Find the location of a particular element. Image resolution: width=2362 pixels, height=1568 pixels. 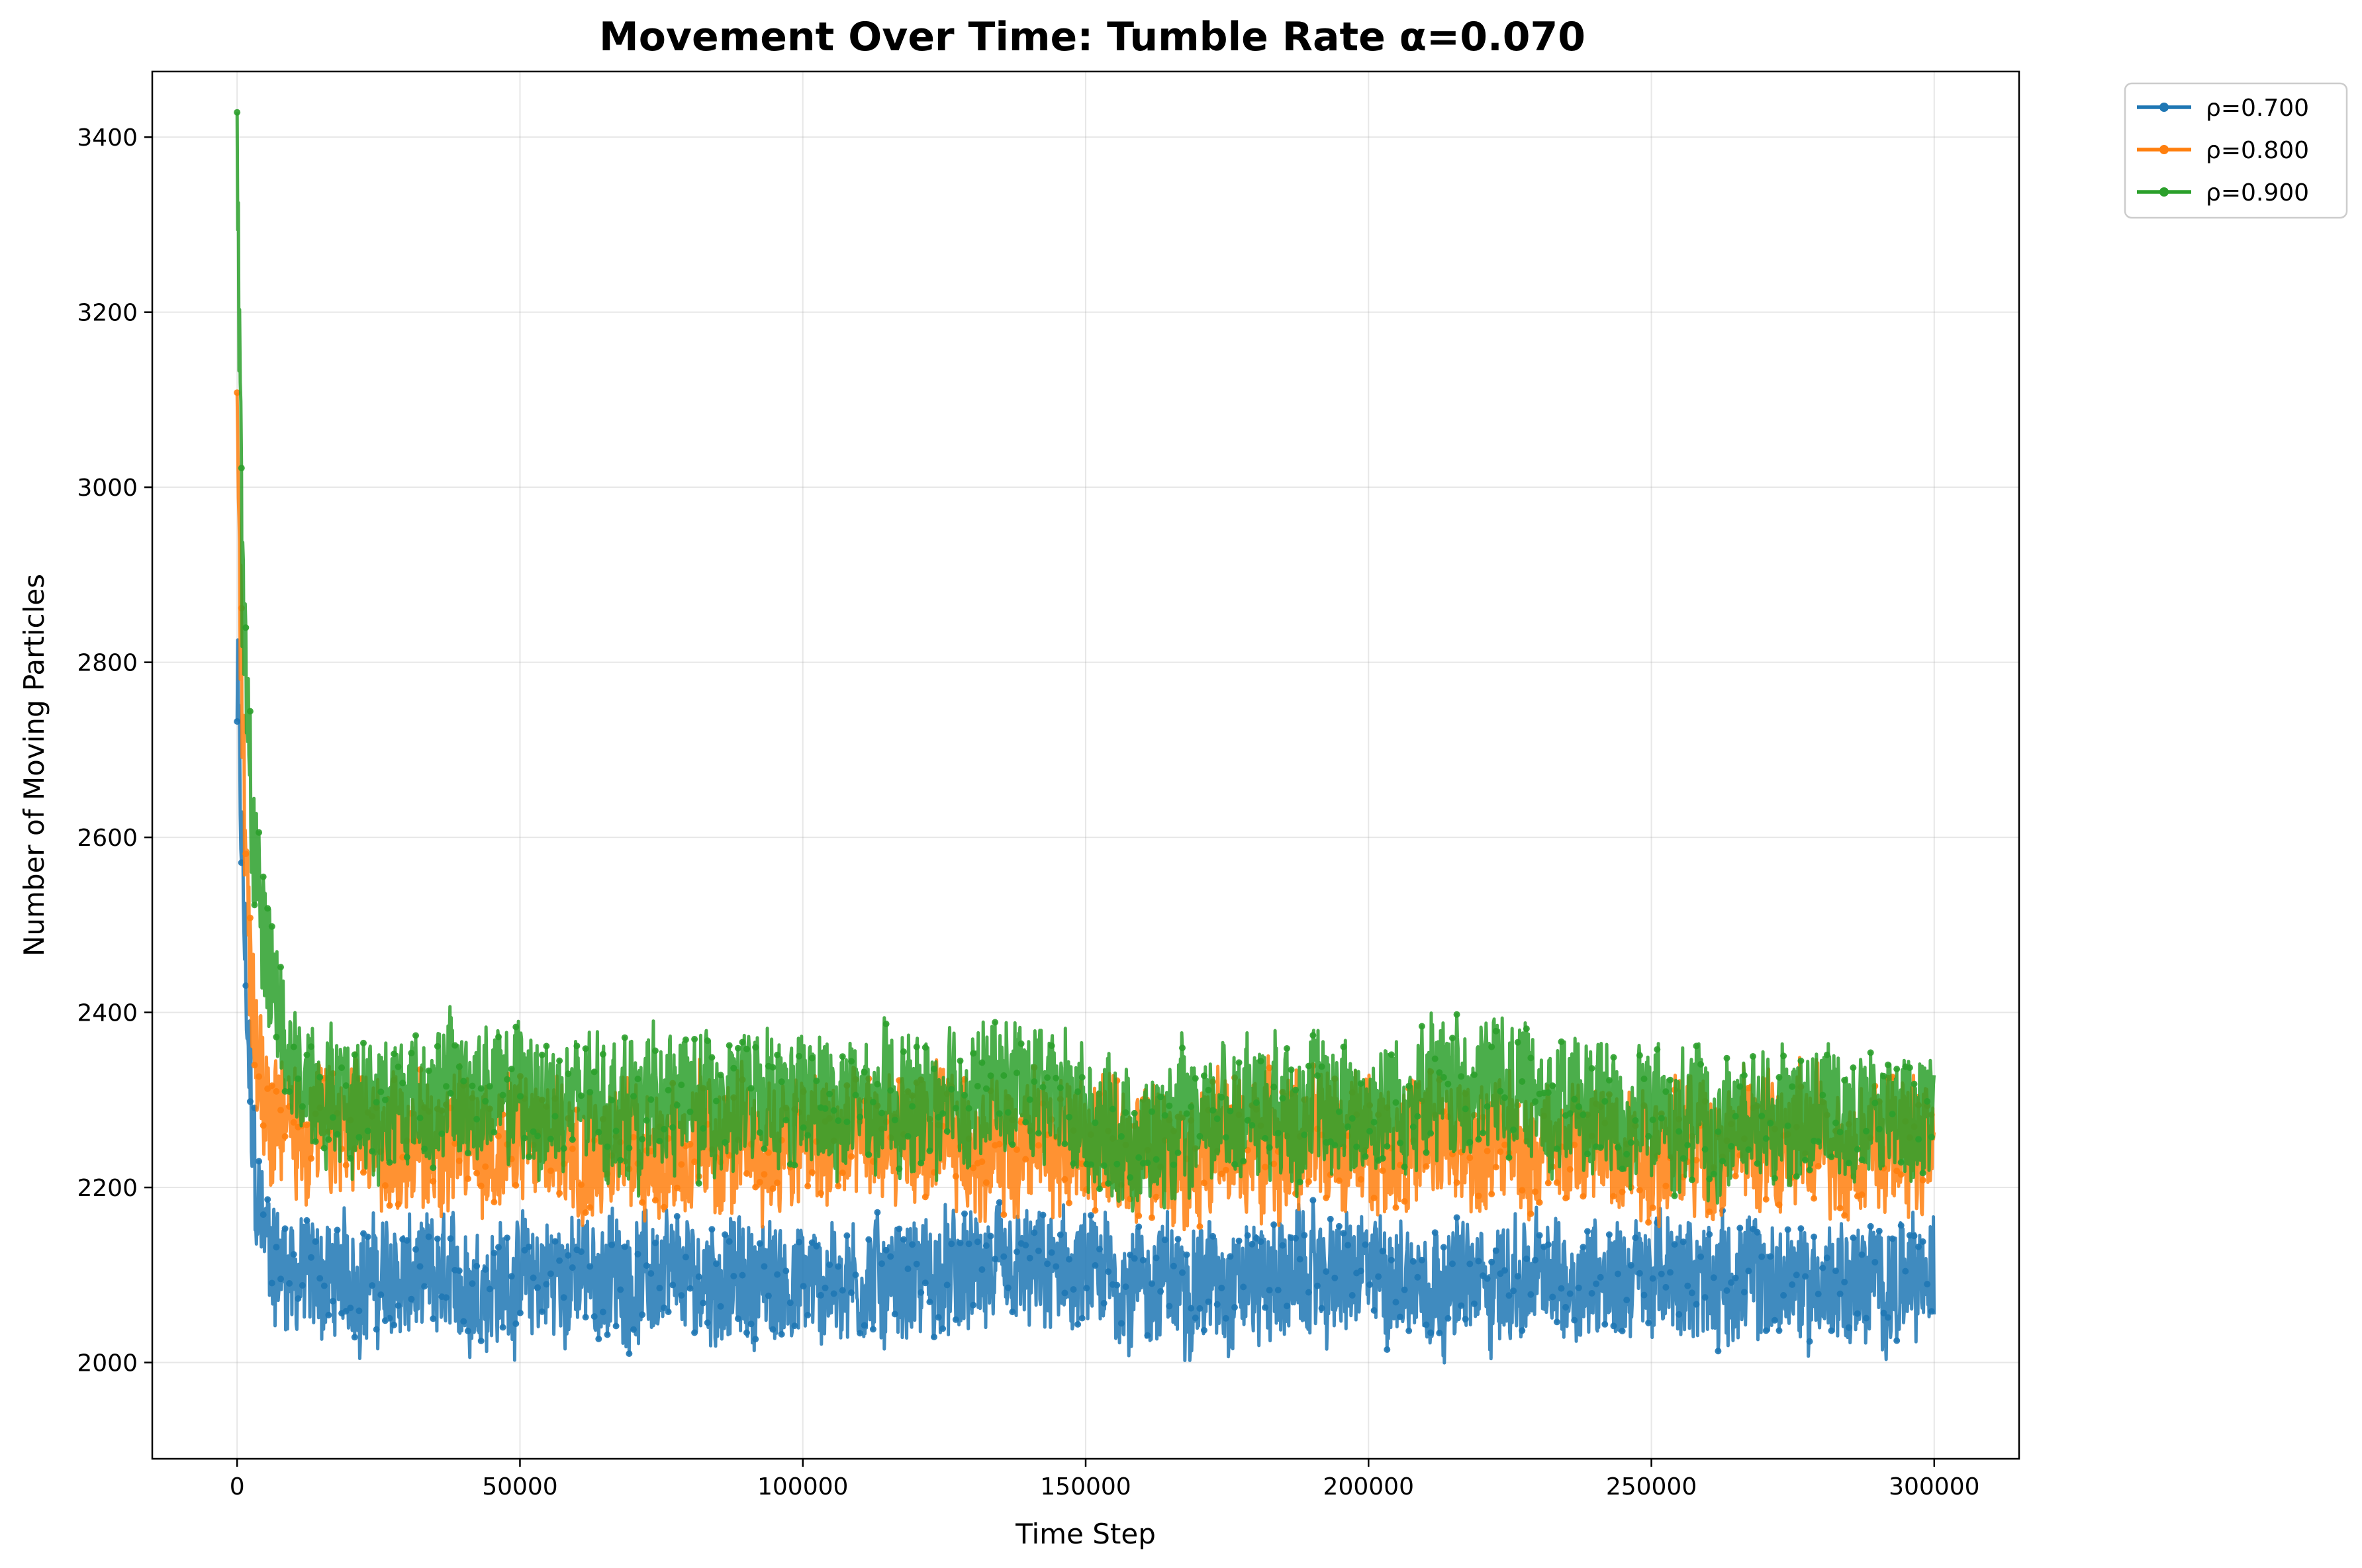

y-axis: 2000 2200 2400 2600 2800 3000 3200 3400 is located at coordinates (114, 750).